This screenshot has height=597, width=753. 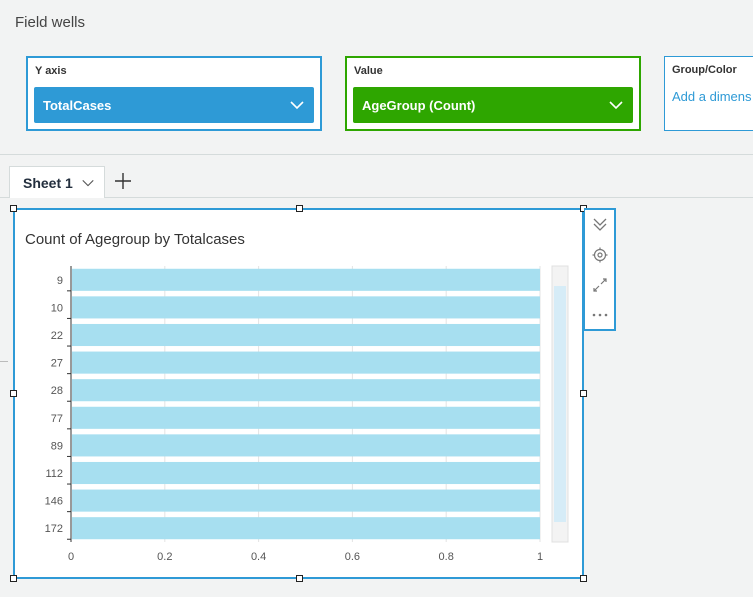 What do you see at coordinates (600, 285) in the screenshot?
I see `expand-icon` at bounding box center [600, 285].